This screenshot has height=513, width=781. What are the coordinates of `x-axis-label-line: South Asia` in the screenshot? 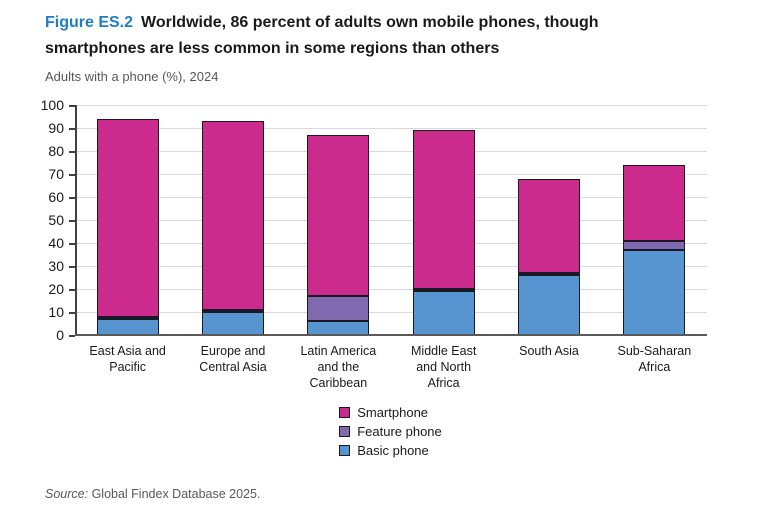 It's located at (549, 351).